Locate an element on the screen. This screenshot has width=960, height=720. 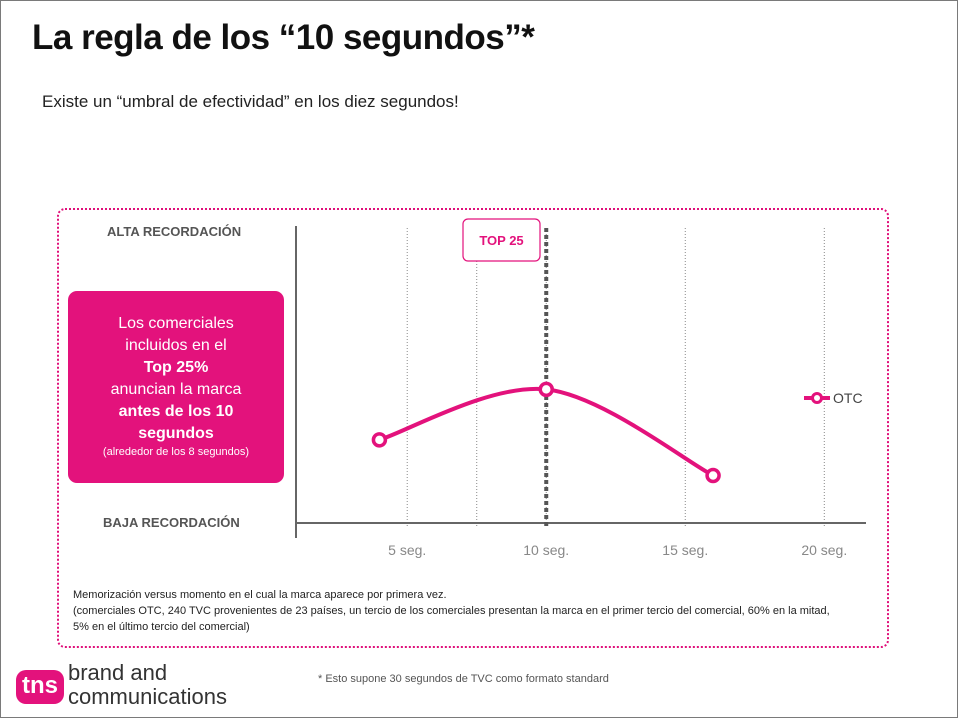
y-axis-bottom-label: BAJA RECORDACIÓN is located at coordinates (171, 522).